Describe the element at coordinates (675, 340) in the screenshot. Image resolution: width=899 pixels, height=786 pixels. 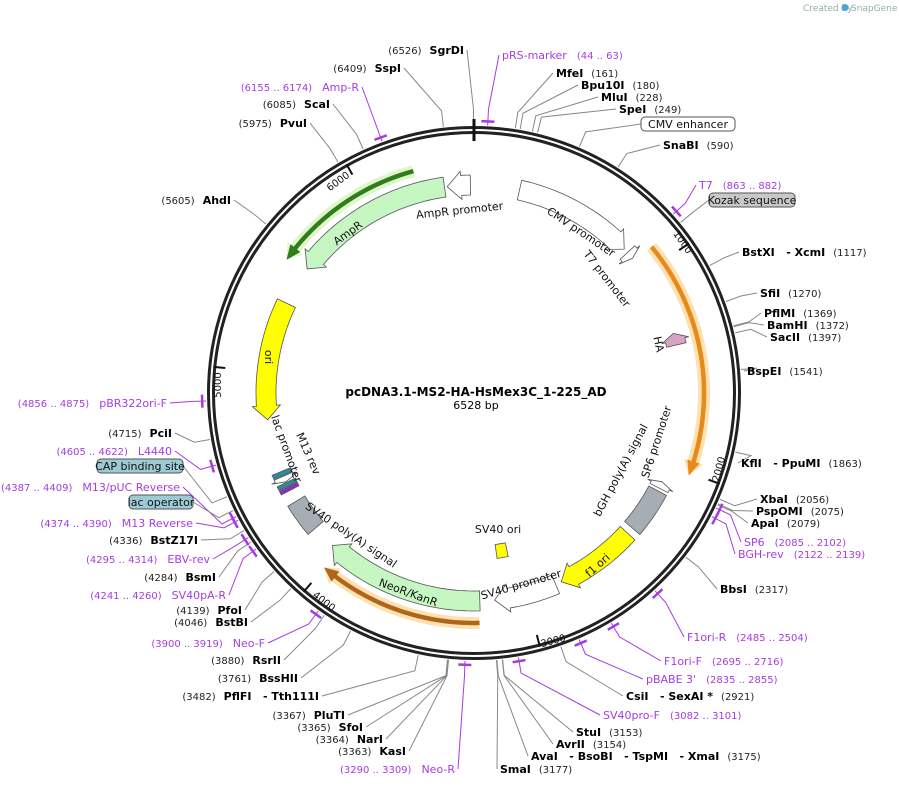
I see `feature-ha` at that location.